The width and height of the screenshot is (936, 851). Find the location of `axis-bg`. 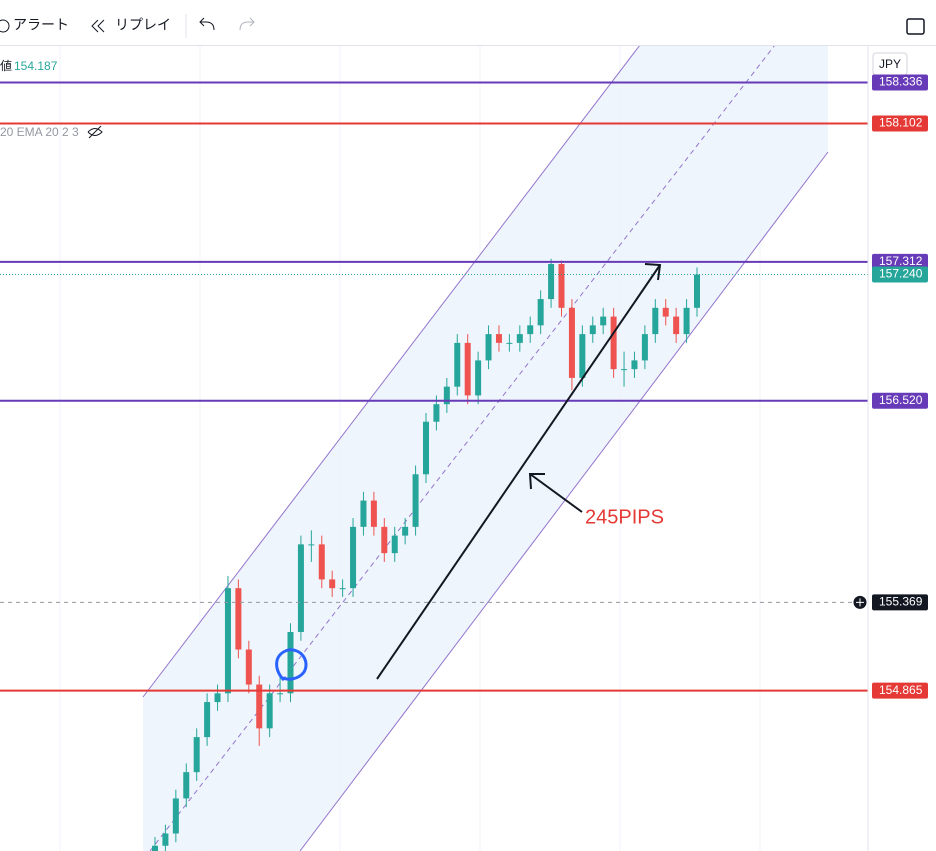

axis-bg is located at coordinates (902, 448).